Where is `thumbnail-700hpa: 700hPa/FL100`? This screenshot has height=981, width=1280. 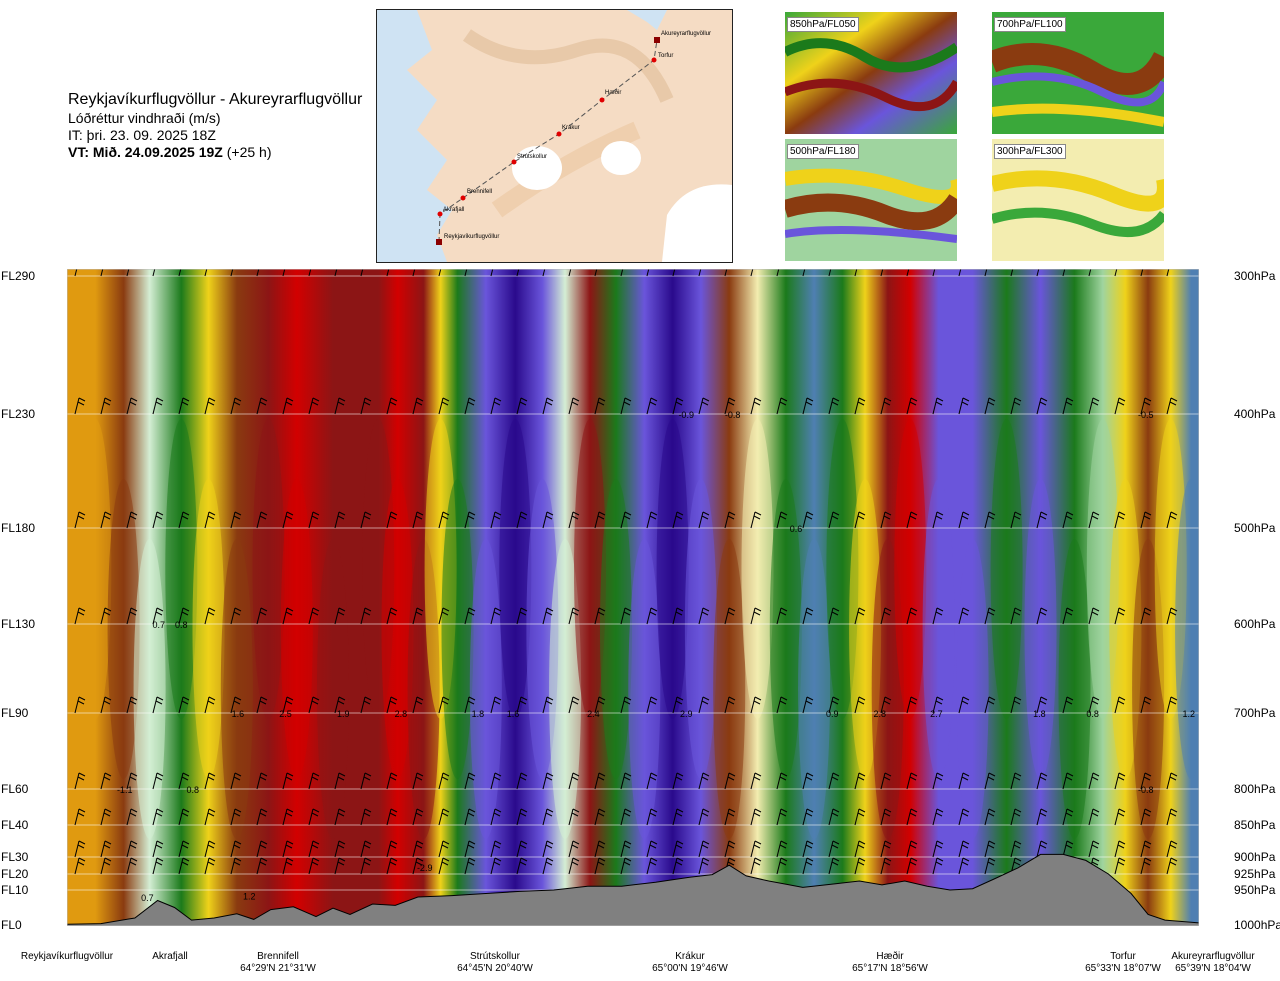
thumbnail-700hpa: 700hPa/FL100 is located at coordinates (1078, 73).